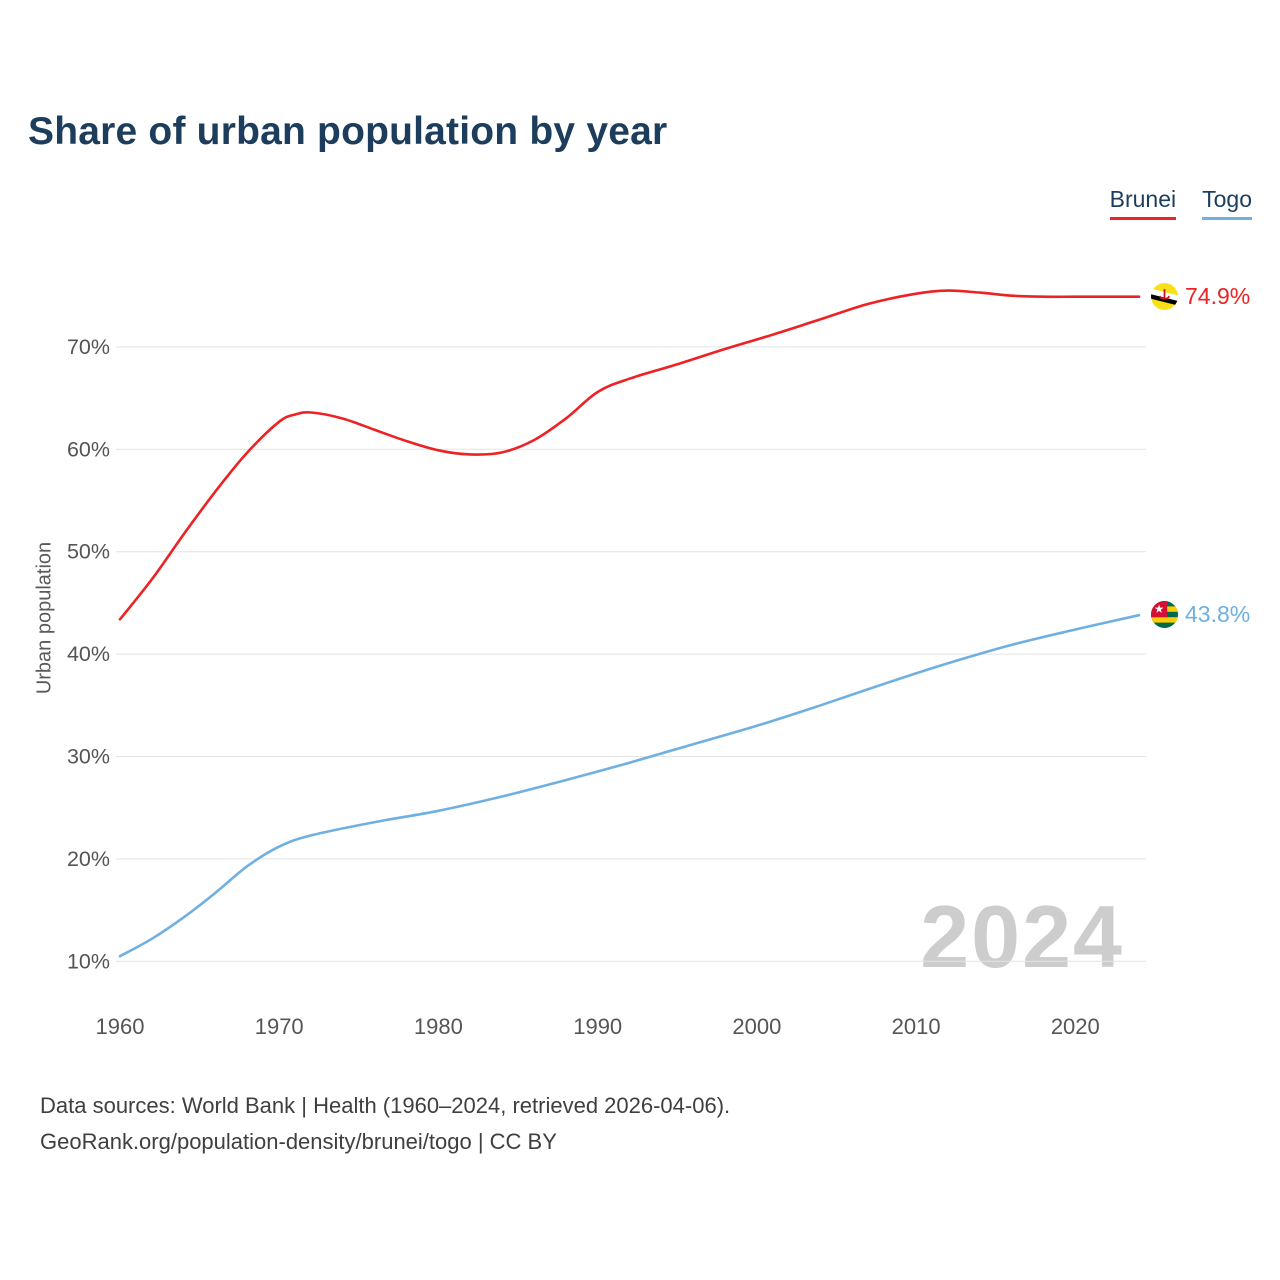 This screenshot has width=1280, height=1280. What do you see at coordinates (916, 1026) in the screenshot?
I see `x-tick-label: 2010` at bounding box center [916, 1026].